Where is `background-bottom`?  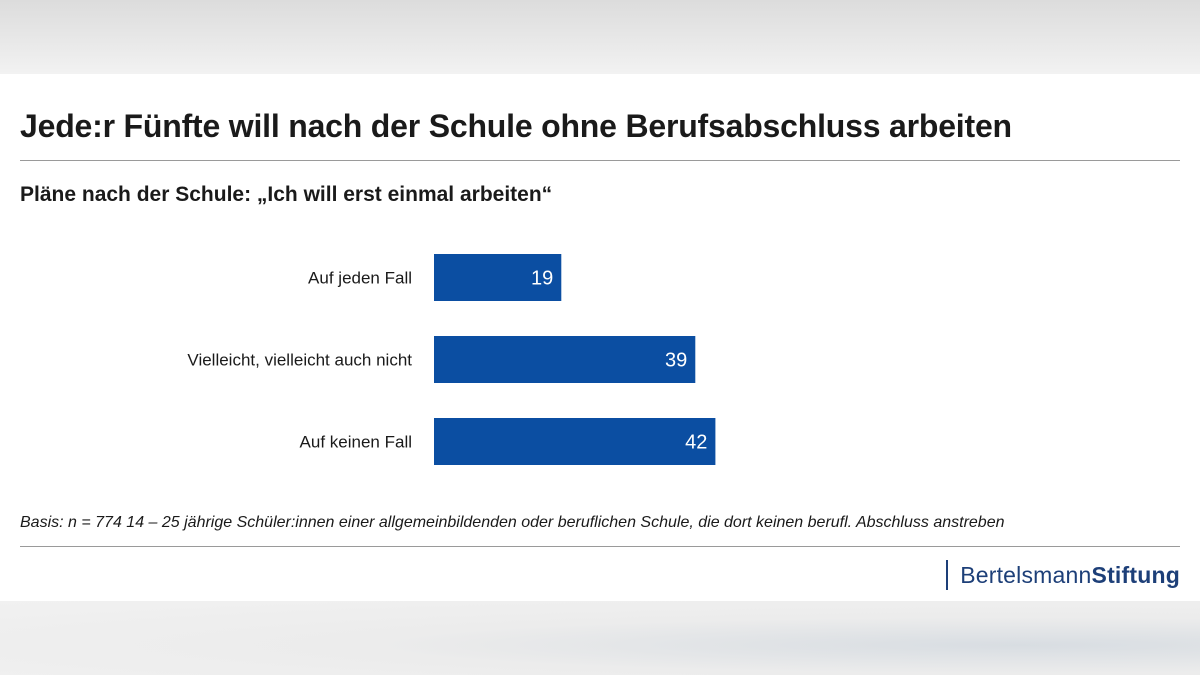
background-bottom is located at coordinates (600, 638).